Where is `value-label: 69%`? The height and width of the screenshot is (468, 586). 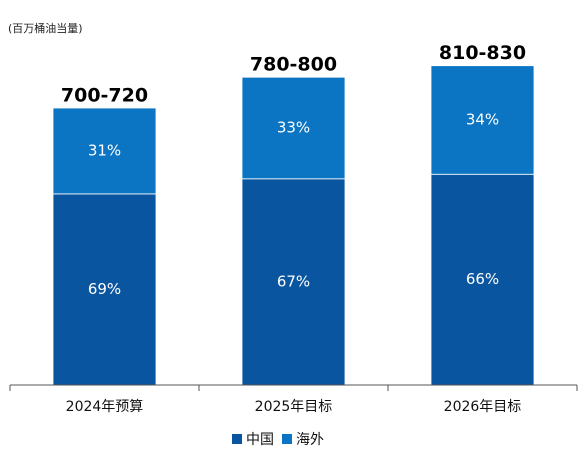
value-label: 69% is located at coordinates (104, 289).